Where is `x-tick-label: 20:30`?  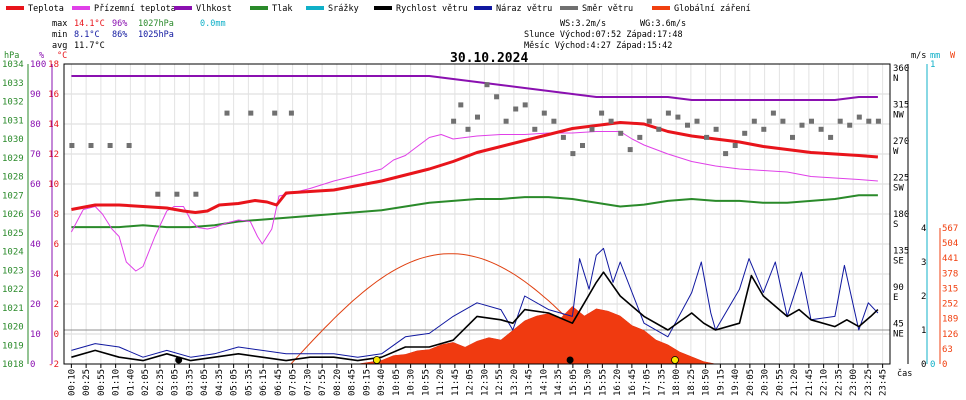
x-tick-label: 20:30 is located at coordinates (766, 382).